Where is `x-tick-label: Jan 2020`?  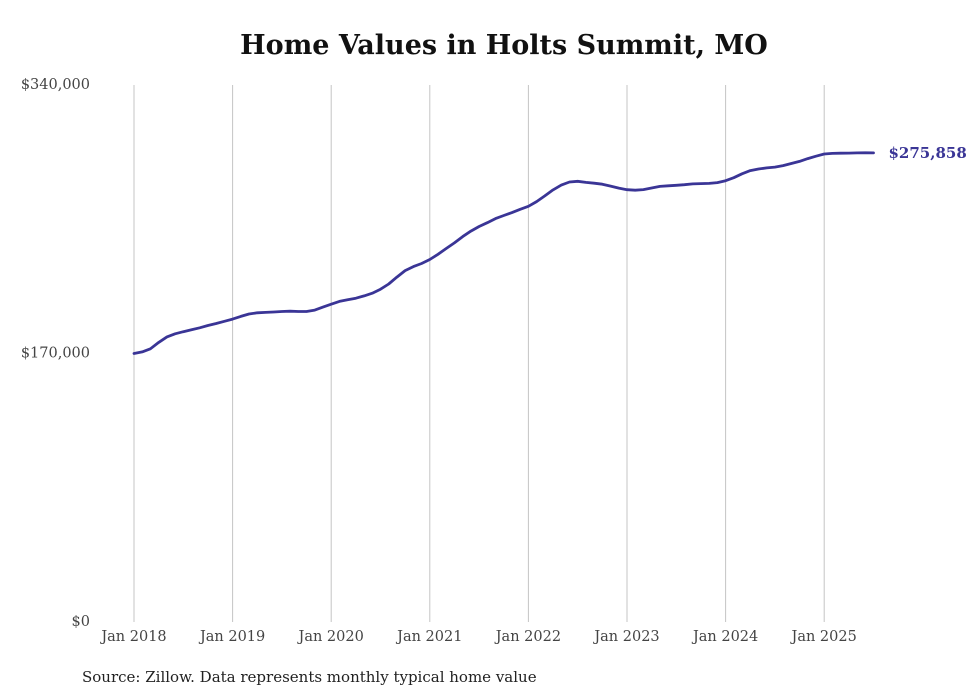
x-tick-label: Jan 2020 is located at coordinates (330, 637).